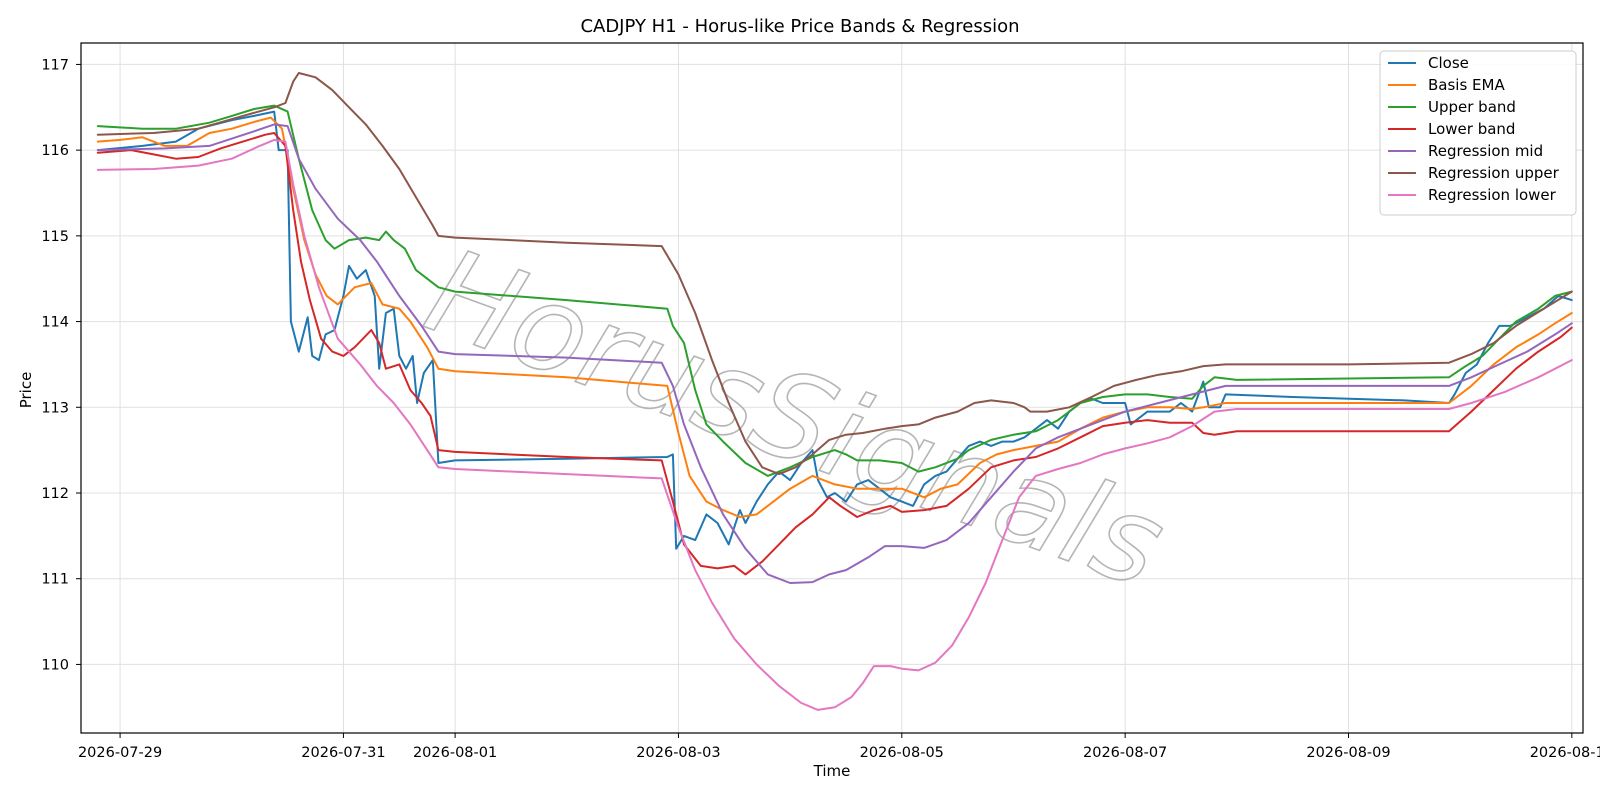 The width and height of the screenshot is (1600, 800). I want to click on legend-label-upper-band: Upper band, so click(1472, 107).